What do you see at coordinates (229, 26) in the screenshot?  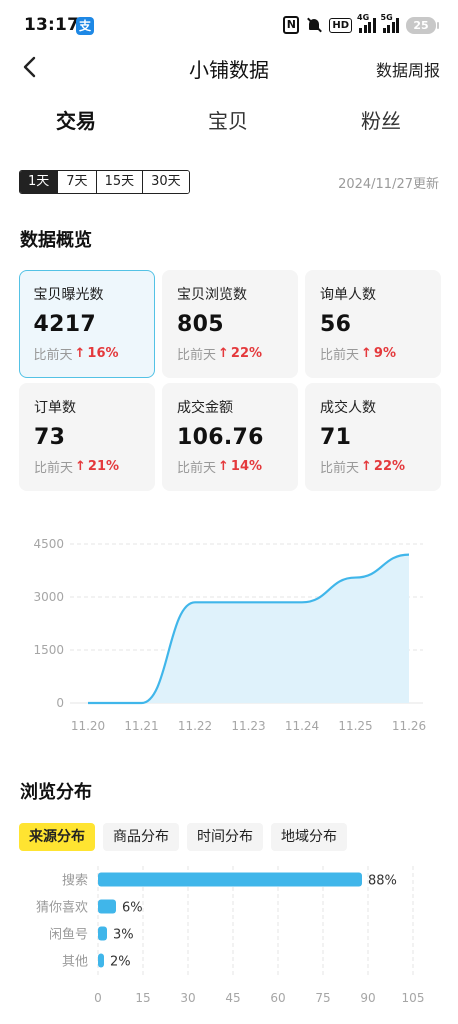 I see `status-bar: 13:17 支 N HD 4G 5G 25` at bounding box center [229, 26].